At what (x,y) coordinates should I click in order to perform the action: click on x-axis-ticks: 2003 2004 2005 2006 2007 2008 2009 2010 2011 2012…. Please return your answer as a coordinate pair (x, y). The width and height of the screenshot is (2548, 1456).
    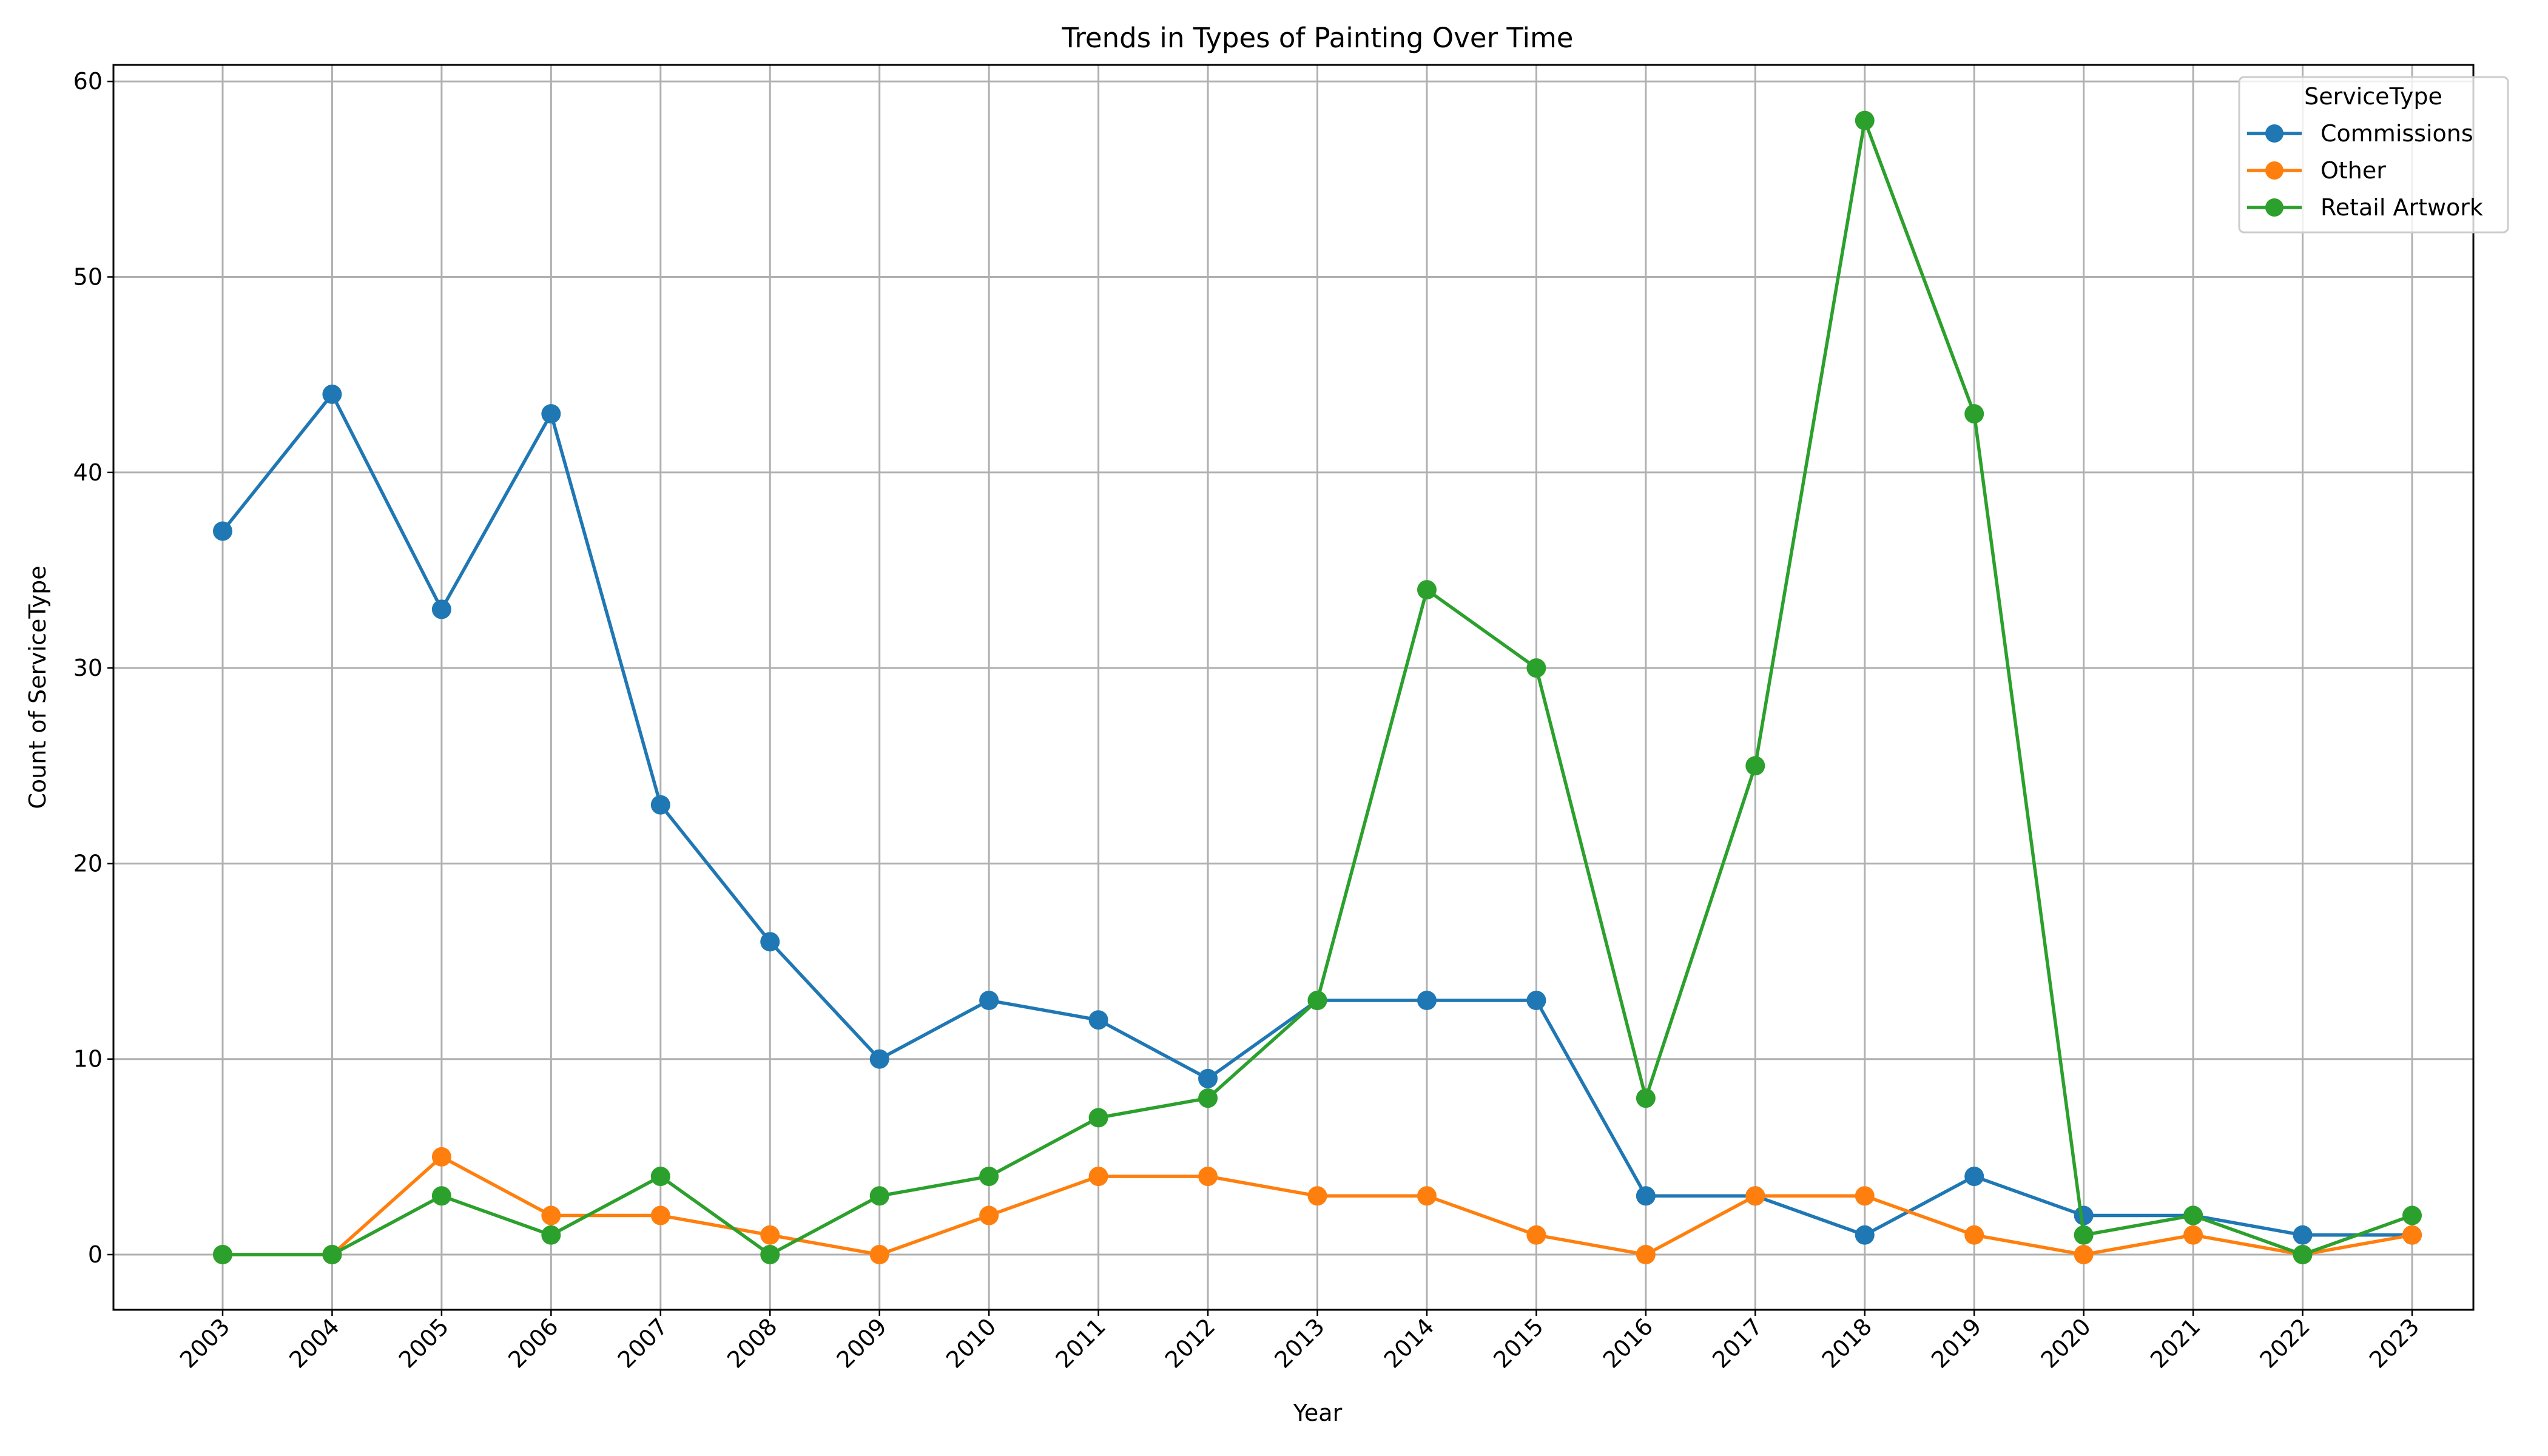
    Looking at the image, I should click on (1300, 1341).